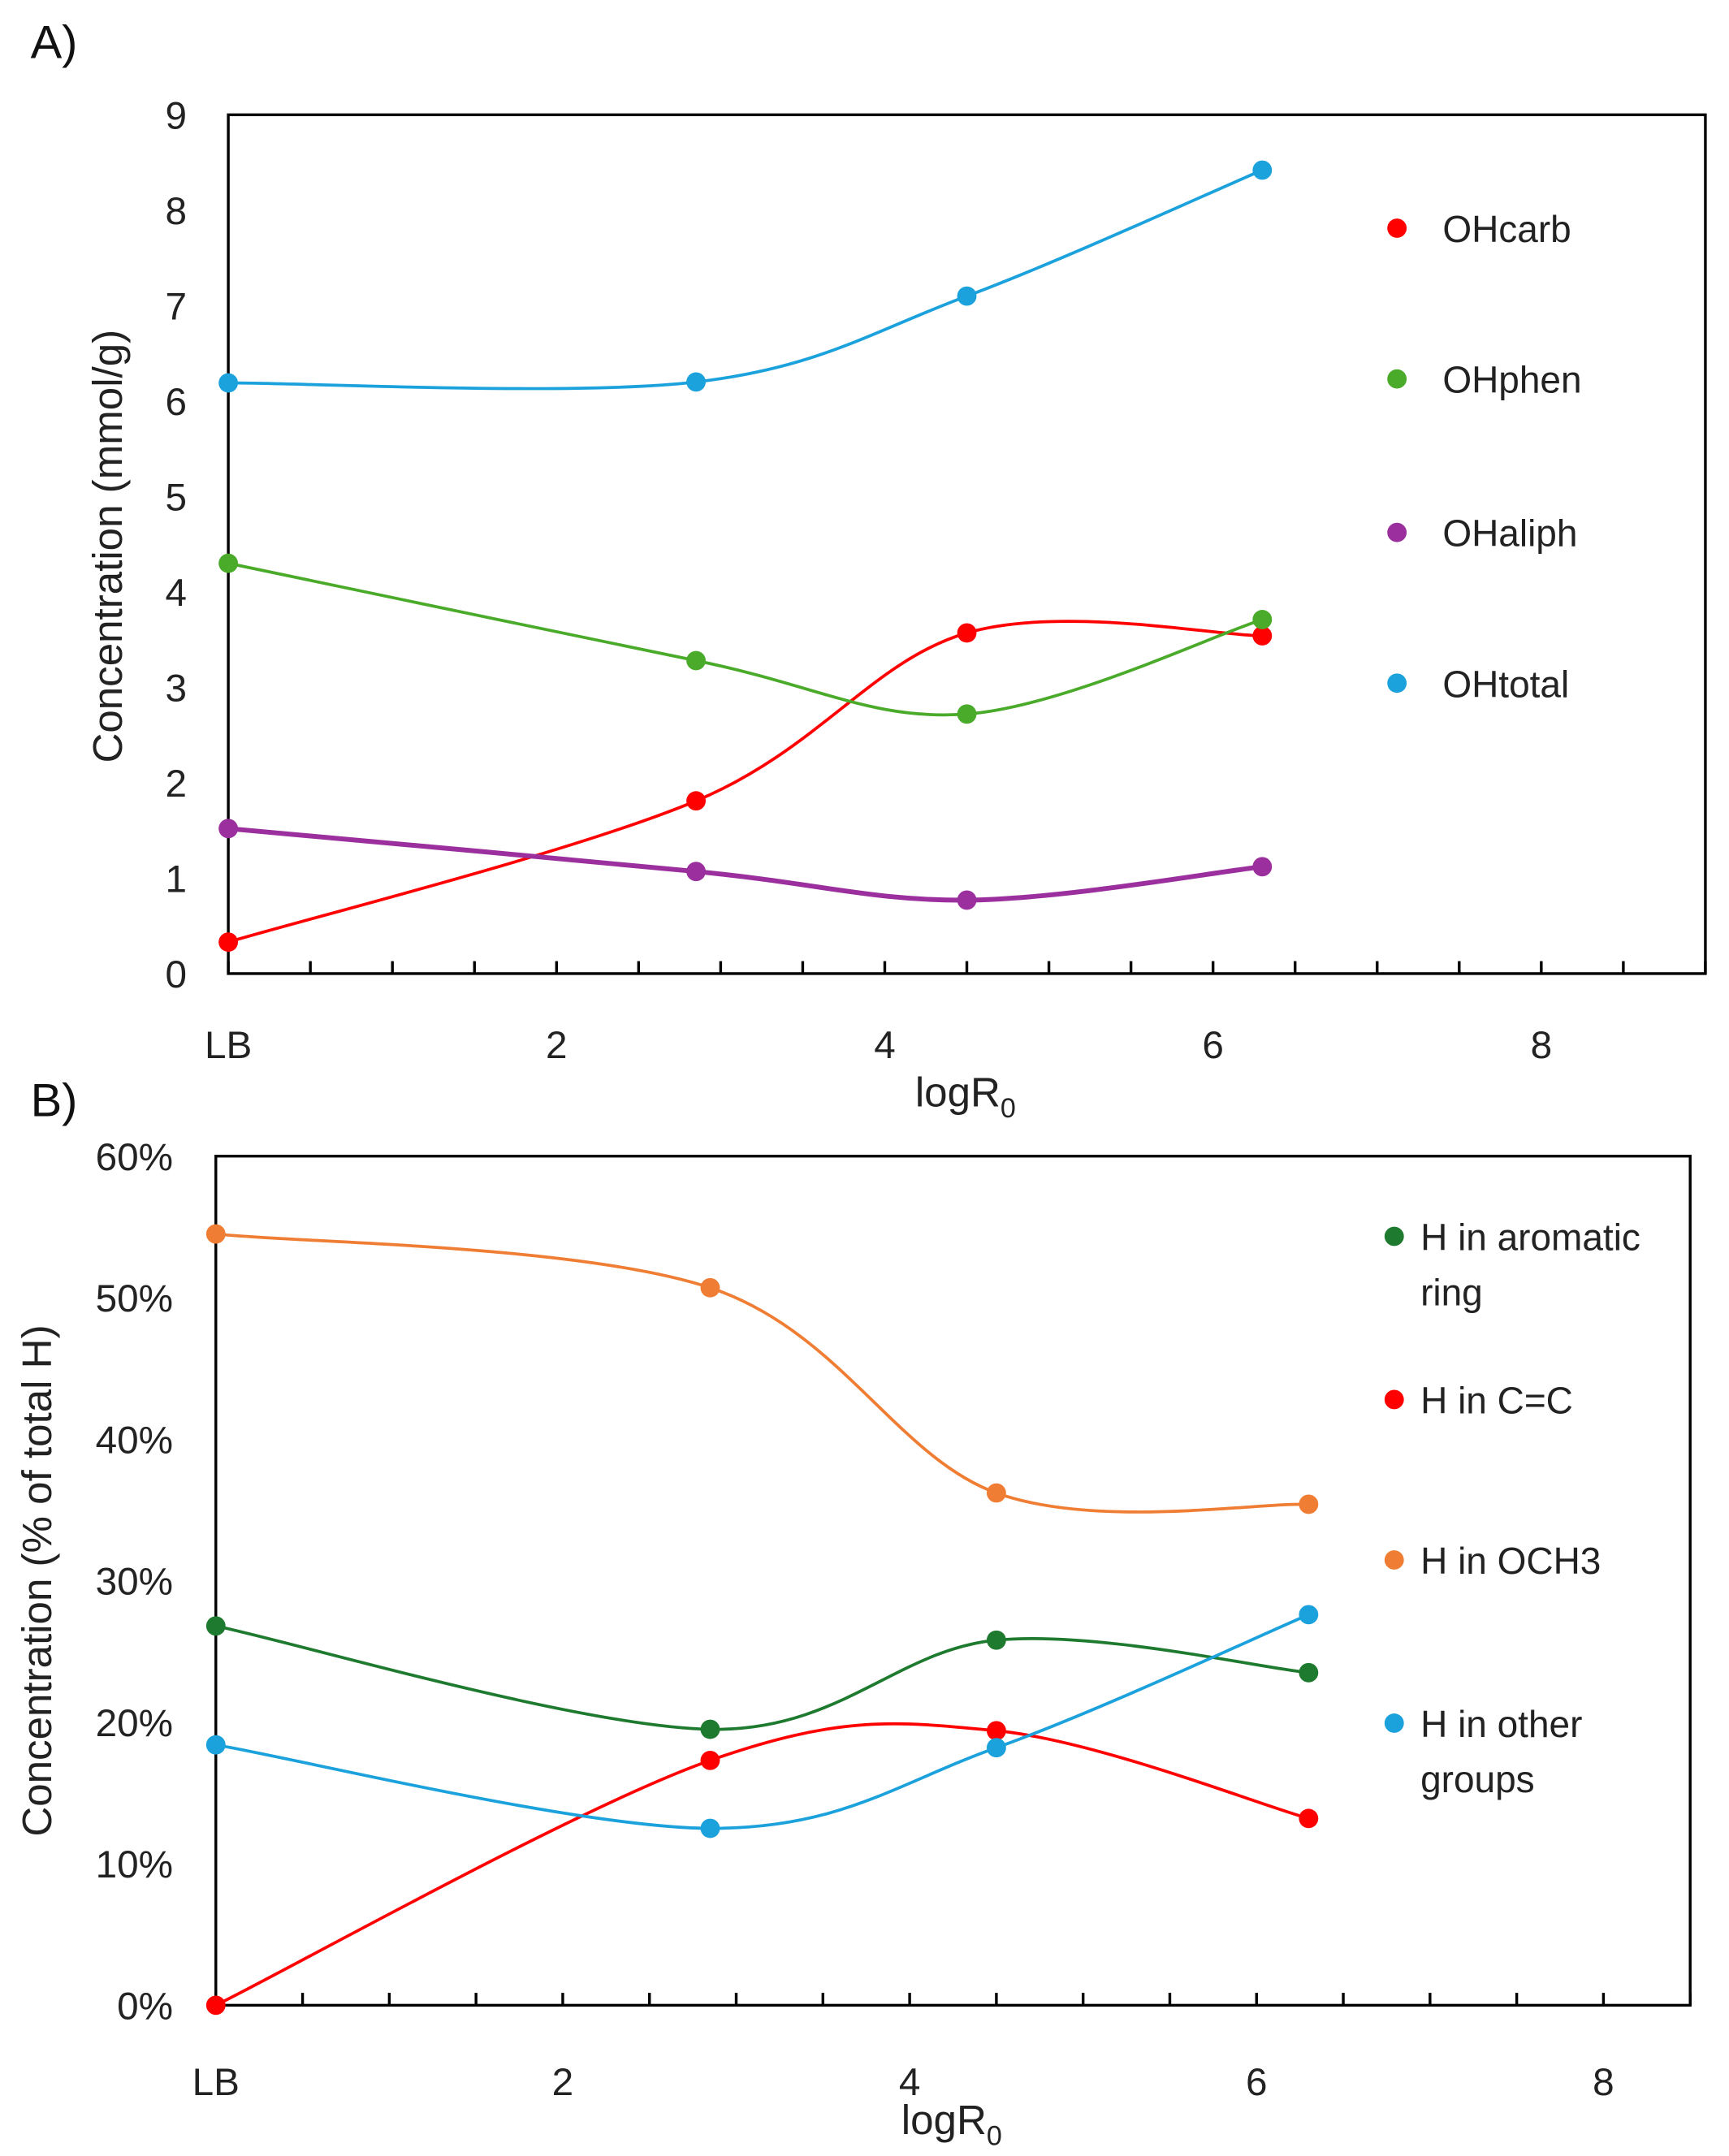  I want to click on y-tick-label: 2, so click(177, 784).